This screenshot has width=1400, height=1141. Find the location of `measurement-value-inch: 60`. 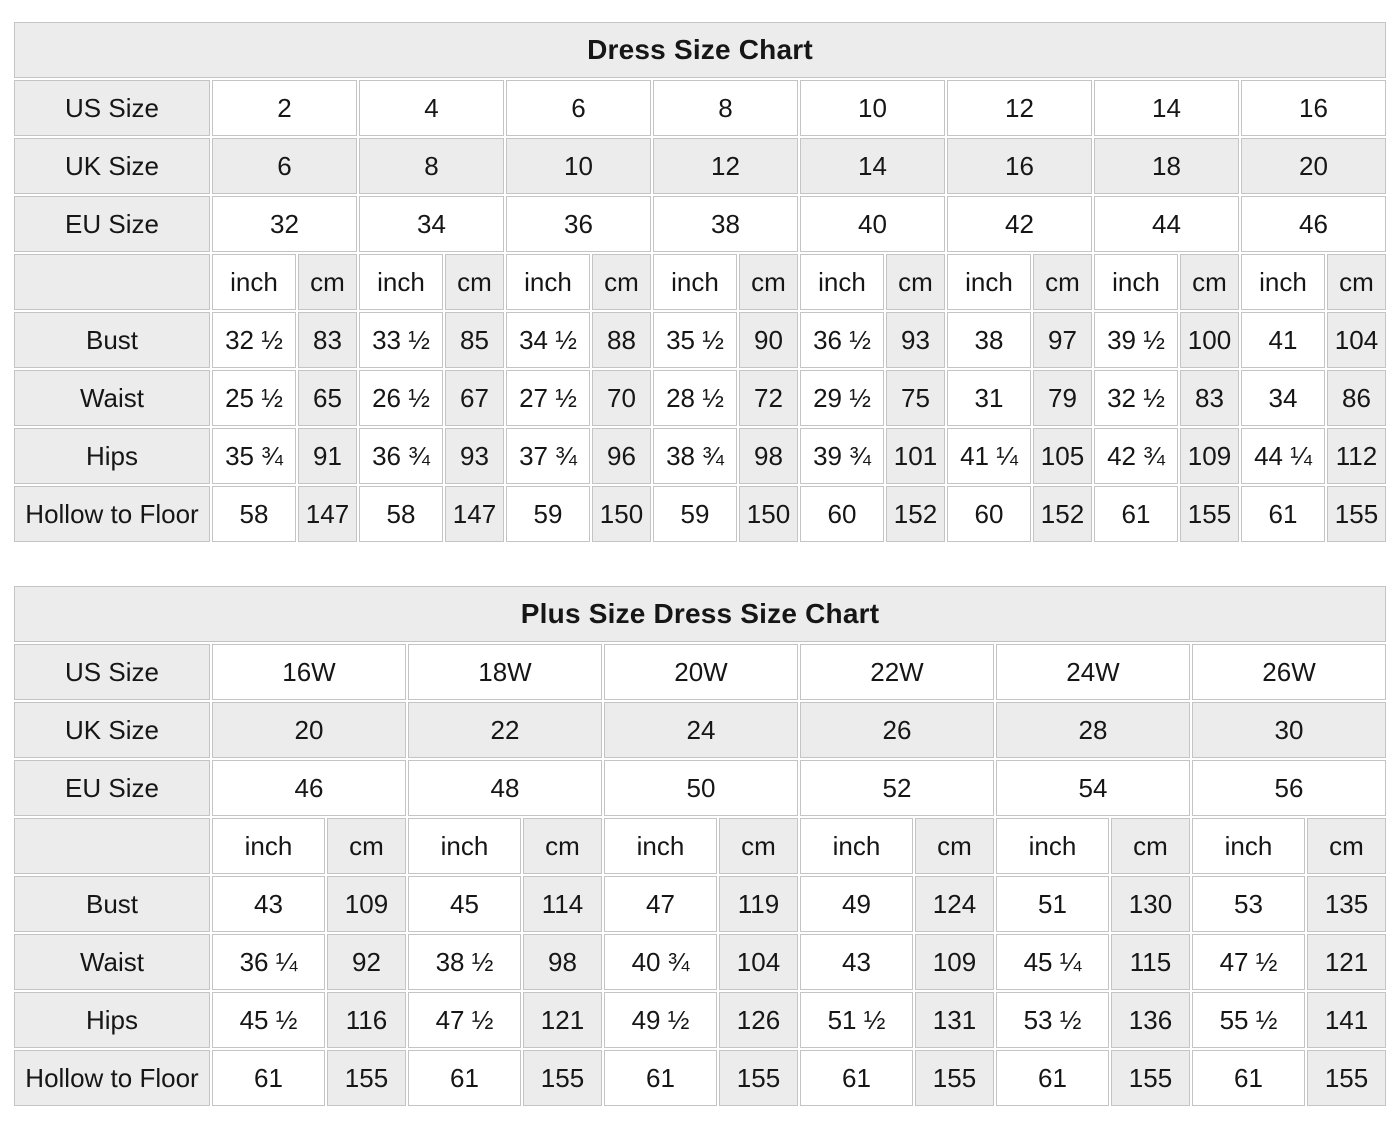

measurement-value-inch: 60 is located at coordinates (842, 514).